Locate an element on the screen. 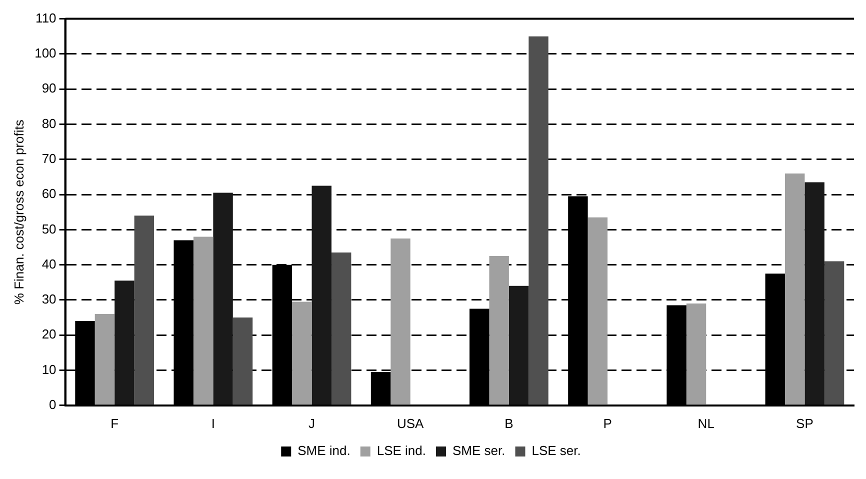 Image resolution: width=866 pixels, height=479 pixels. y-tick-label: 100 is located at coordinates (45, 53).